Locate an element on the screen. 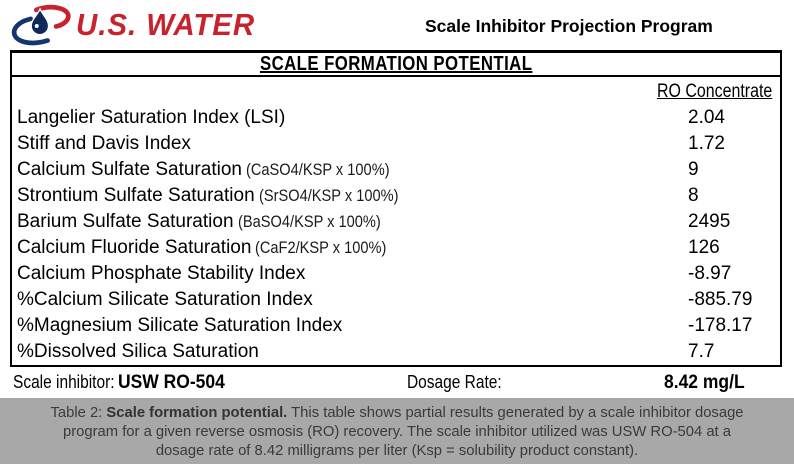  table-row: Langelier Saturation Index (LSI) 2.04 is located at coordinates (396, 118).